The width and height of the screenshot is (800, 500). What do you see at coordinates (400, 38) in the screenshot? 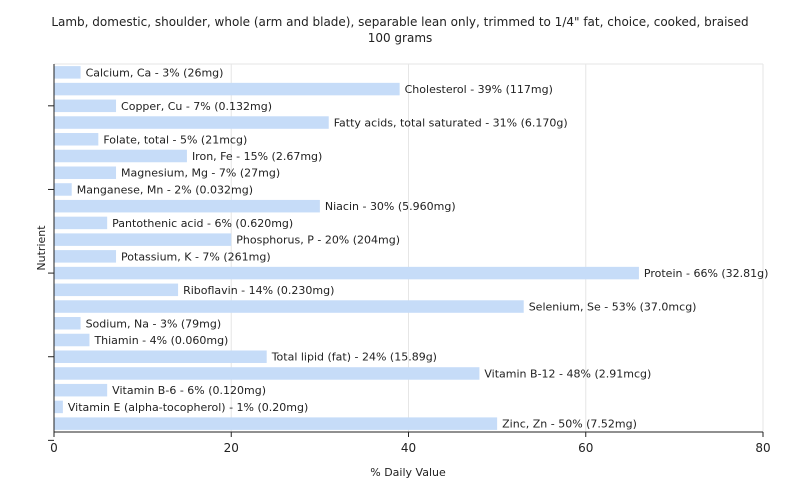
I see `chart-title-line-2: 100 grams` at bounding box center [400, 38].